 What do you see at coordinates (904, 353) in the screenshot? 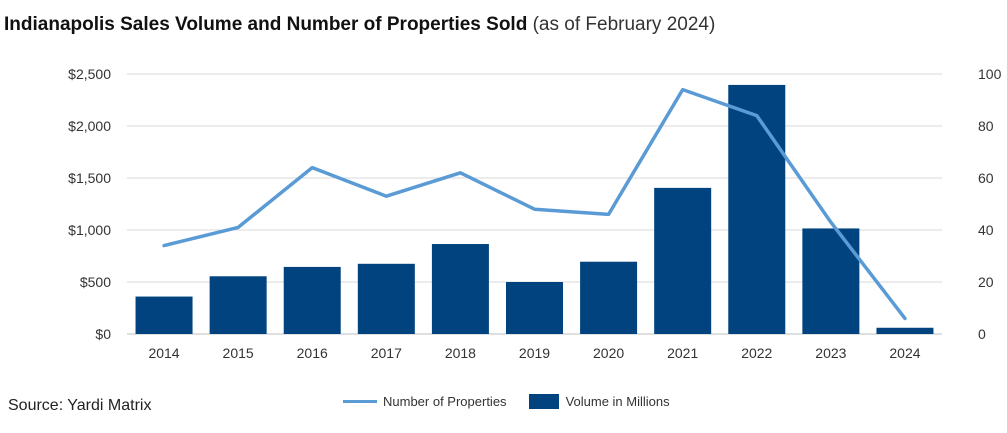
I see `x-tick-label: 2024` at bounding box center [904, 353].